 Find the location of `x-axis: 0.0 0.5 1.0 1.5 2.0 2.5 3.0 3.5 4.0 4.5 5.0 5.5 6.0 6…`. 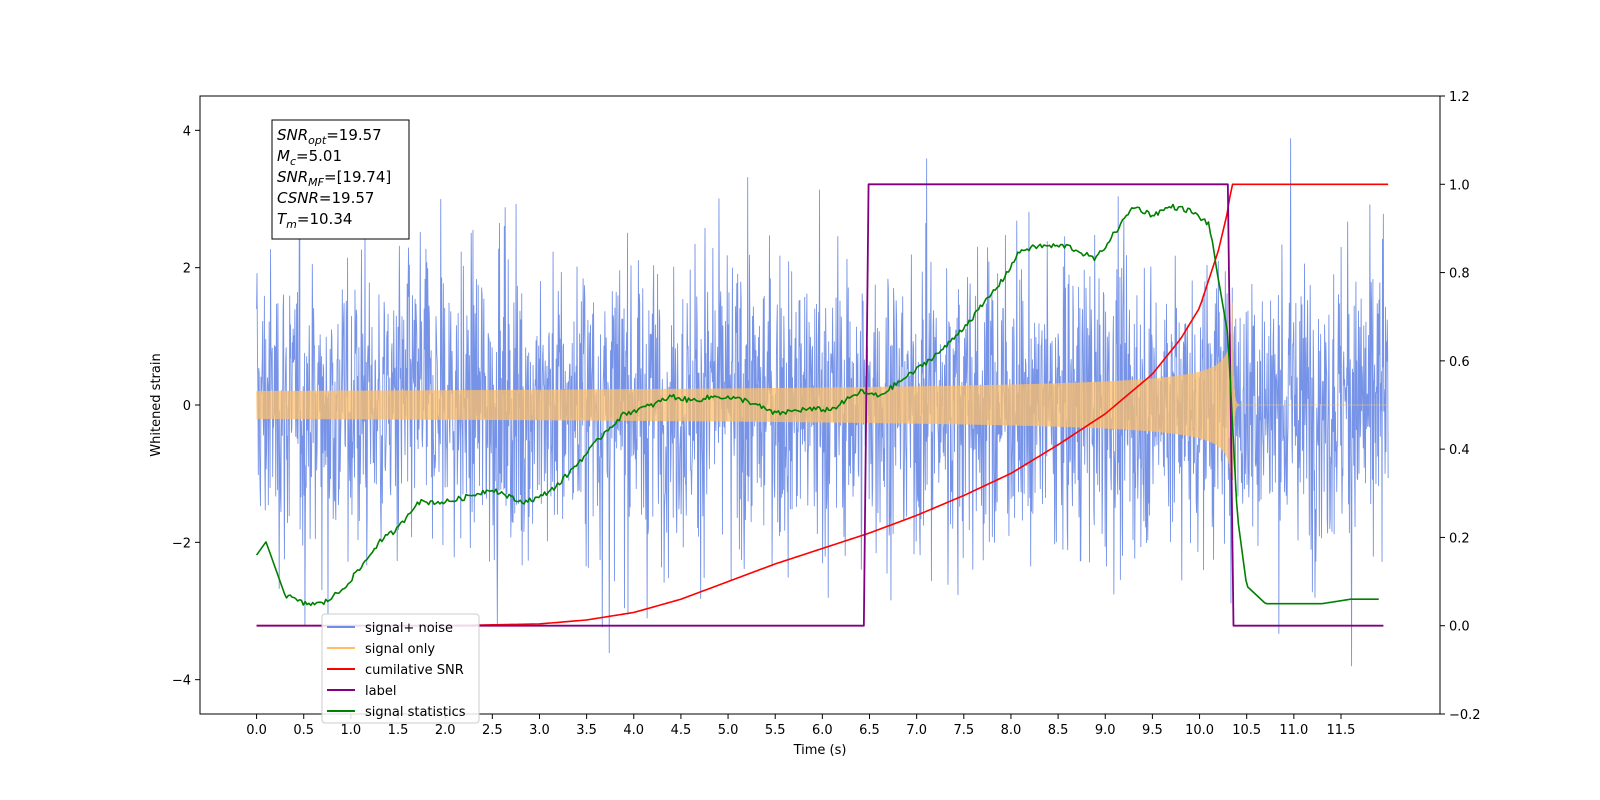

x-axis: 0.0 0.5 1.0 1.5 2.0 2.5 3.0 3.5 4.0 4.5 5.0 5.5 6.0 6… is located at coordinates (800, 726).